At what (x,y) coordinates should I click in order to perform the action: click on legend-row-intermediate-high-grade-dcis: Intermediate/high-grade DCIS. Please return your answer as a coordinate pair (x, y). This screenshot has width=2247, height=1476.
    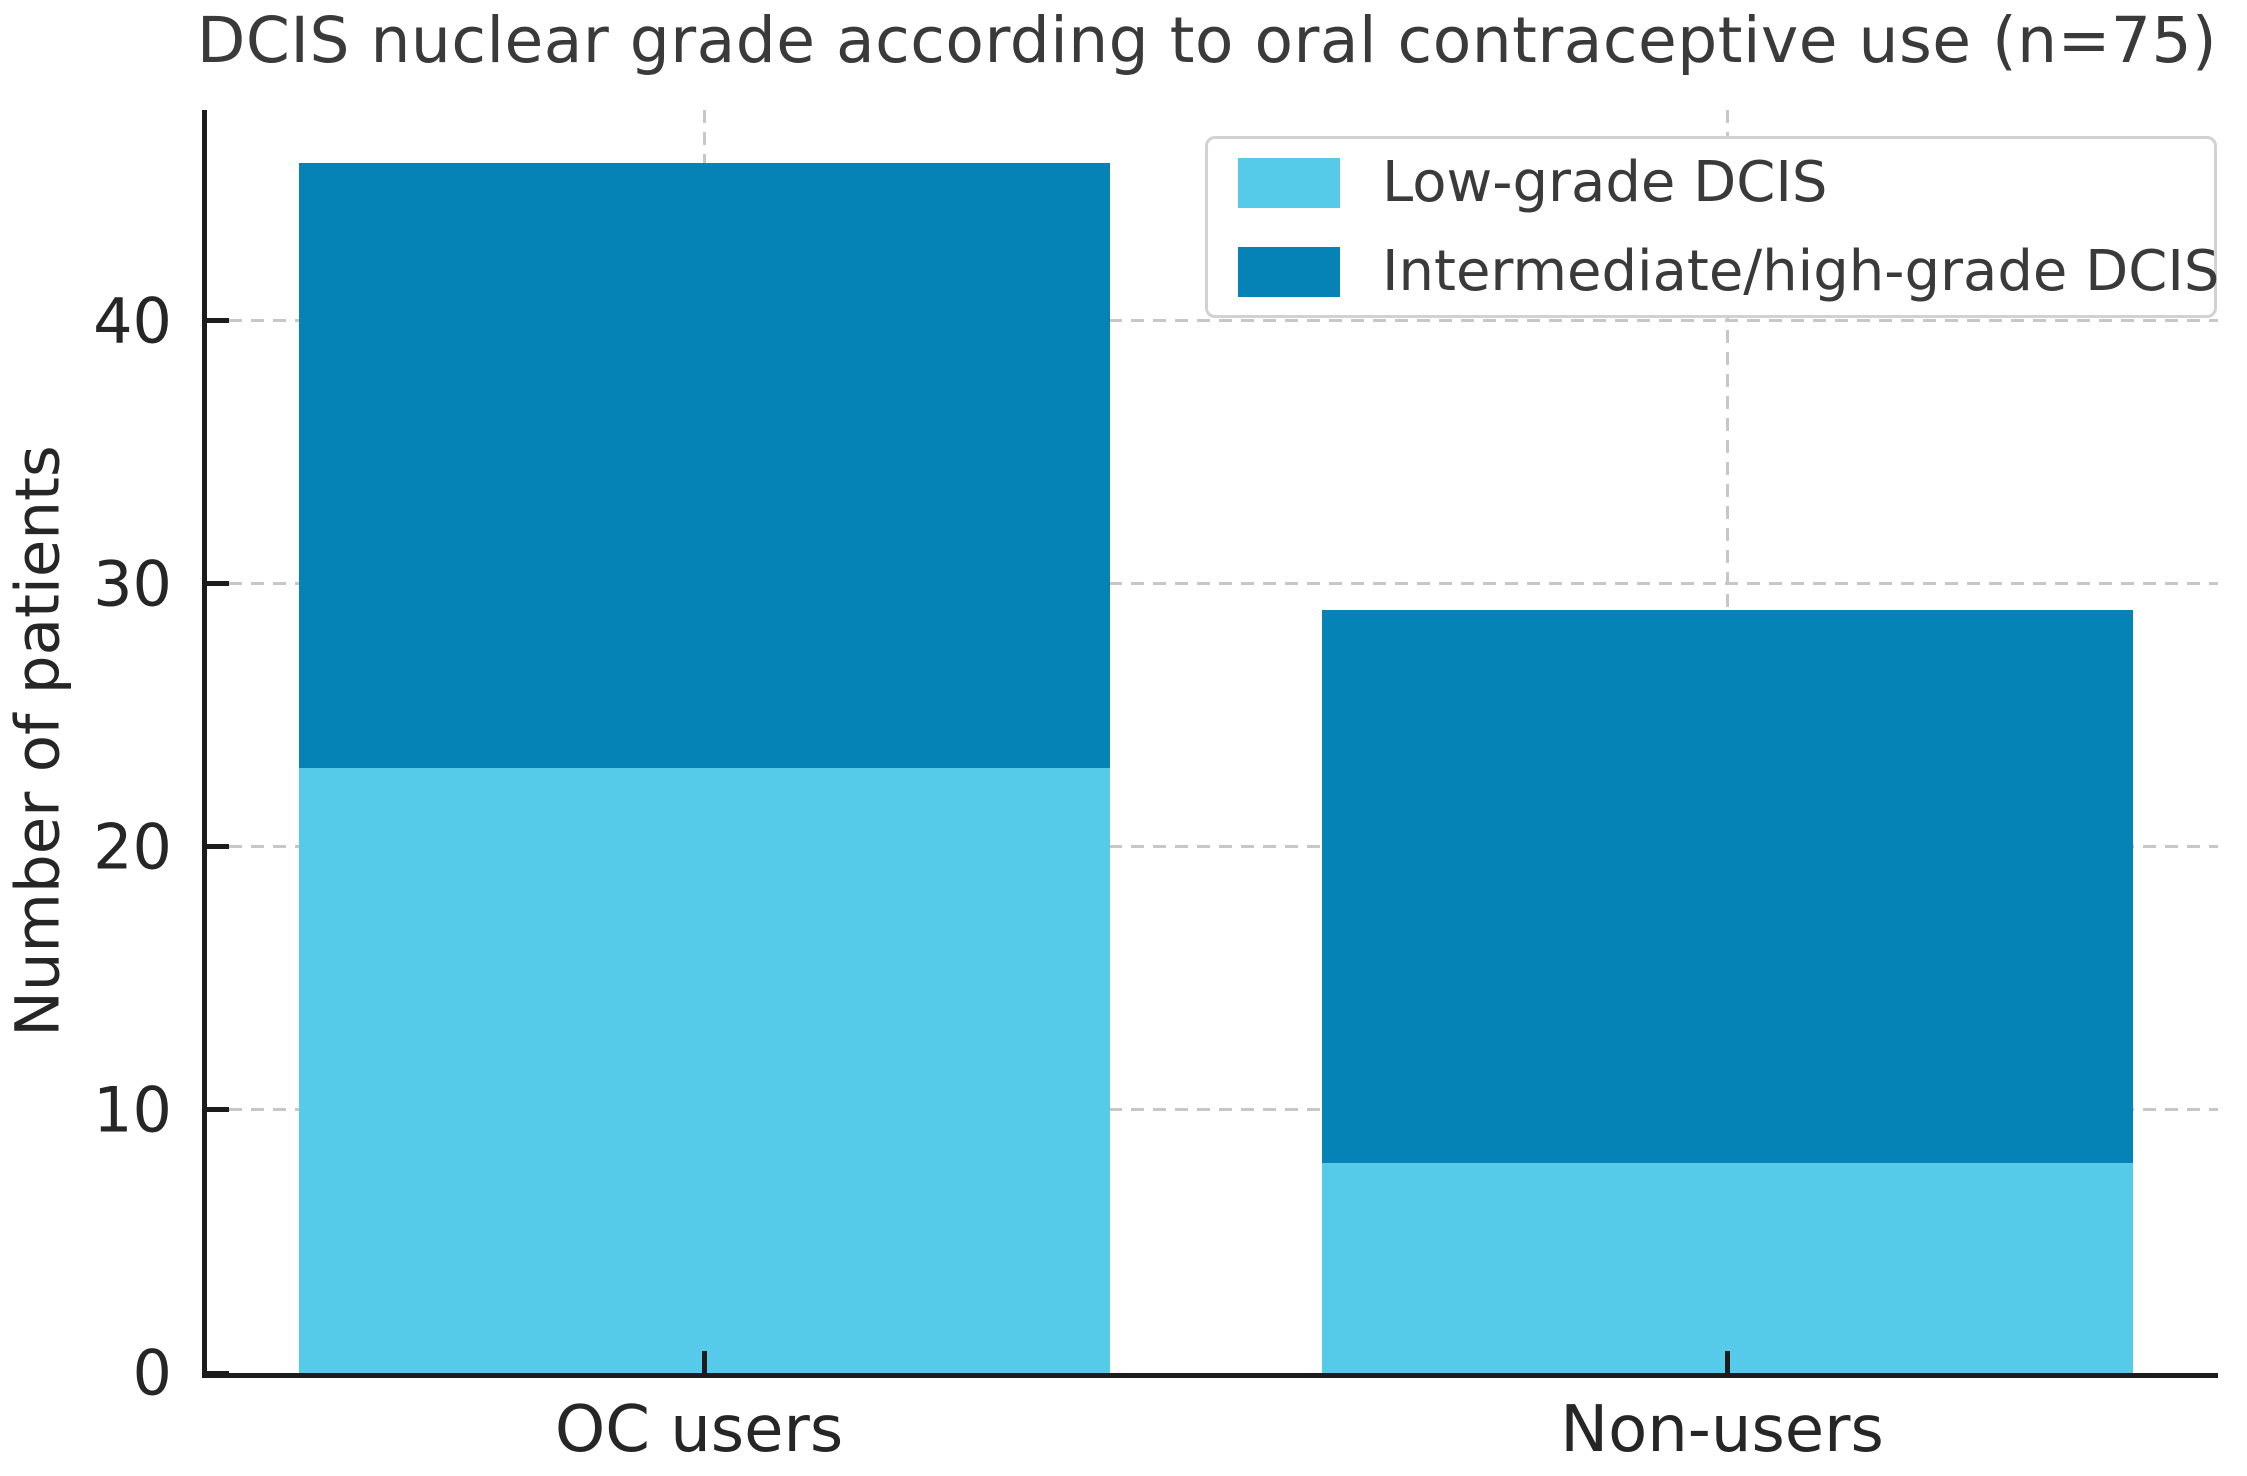
    Looking at the image, I should click on (1728, 271).